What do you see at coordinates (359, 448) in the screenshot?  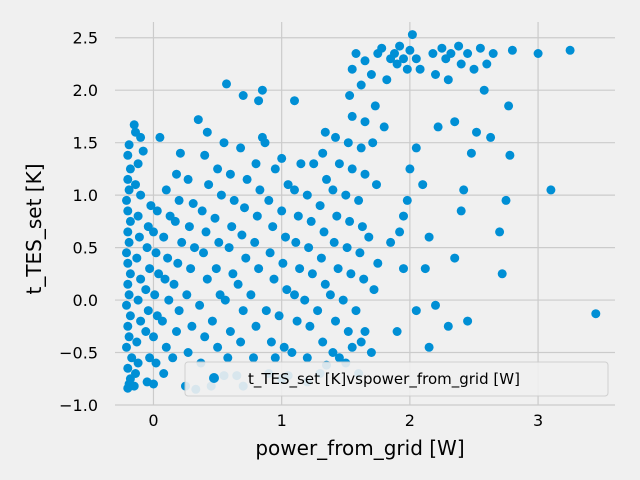 I see `x-axis-label: power_from_grid [W]` at bounding box center [359, 448].